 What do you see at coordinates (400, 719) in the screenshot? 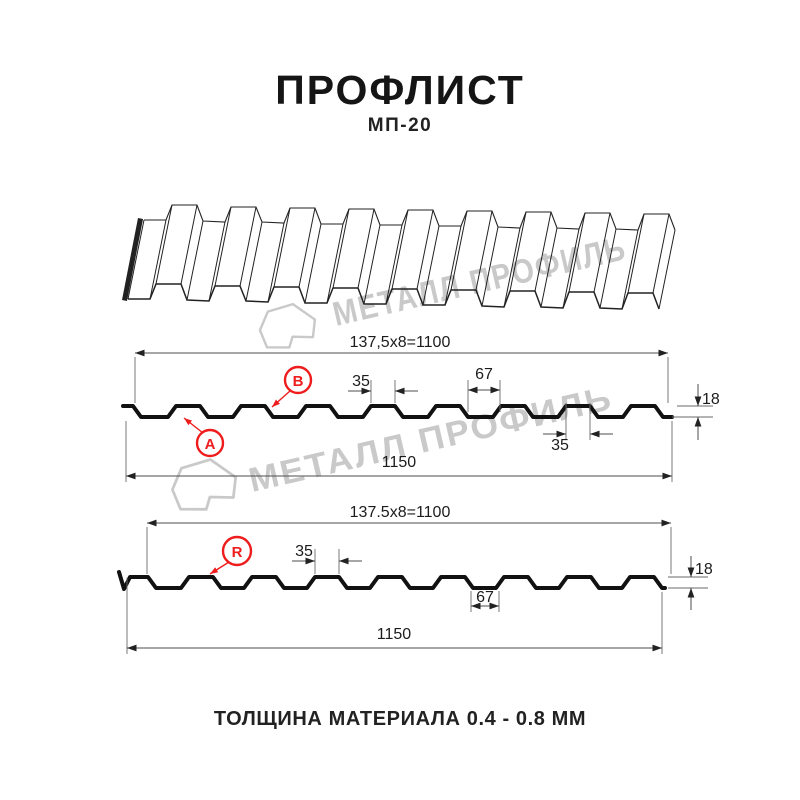
I see `material-thickness-note: ТОЛЩИНА МАТЕРИАЛА 0.4 - 0.8 ММ` at bounding box center [400, 719].